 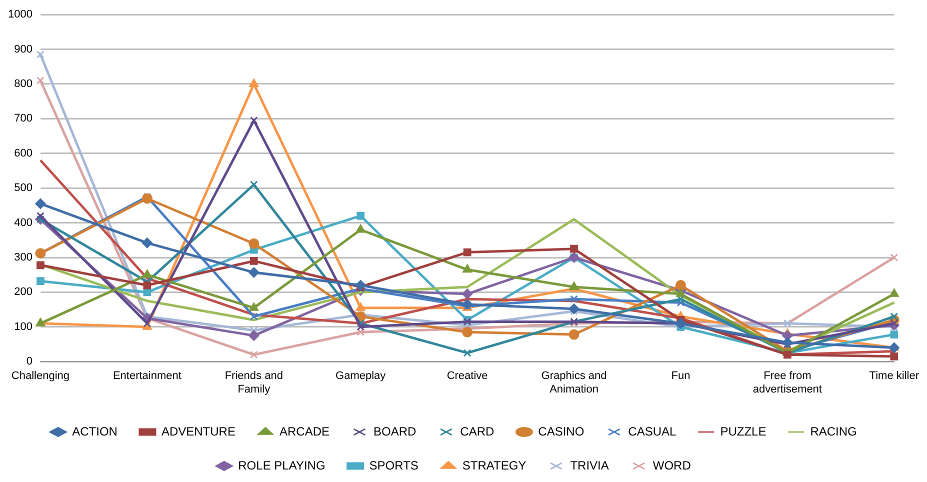 I want to click on x-tick-label: Graphics and Animation, so click(x=574, y=383).